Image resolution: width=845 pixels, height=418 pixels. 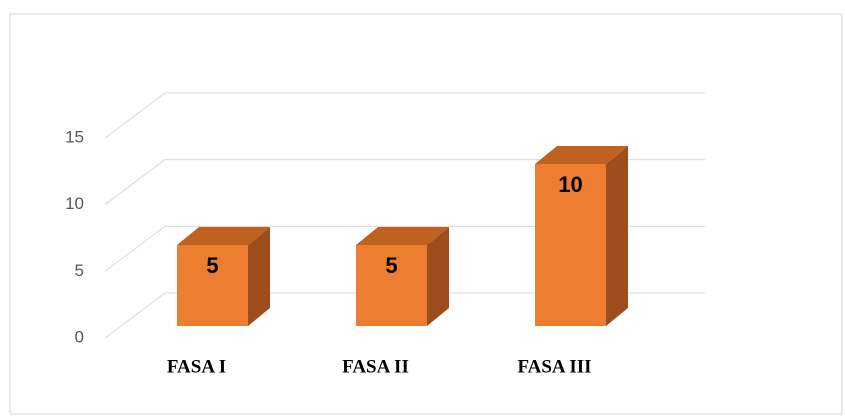 What do you see at coordinates (74, 136) in the screenshot?
I see `y-tick-label: 15` at bounding box center [74, 136].